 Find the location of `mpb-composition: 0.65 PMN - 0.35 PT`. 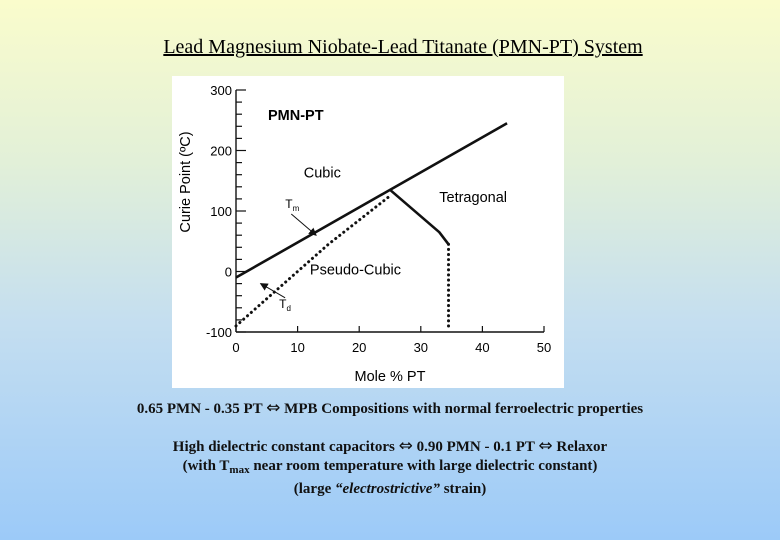

mpb-composition: 0.65 PMN - 0.35 PT is located at coordinates (199, 409).